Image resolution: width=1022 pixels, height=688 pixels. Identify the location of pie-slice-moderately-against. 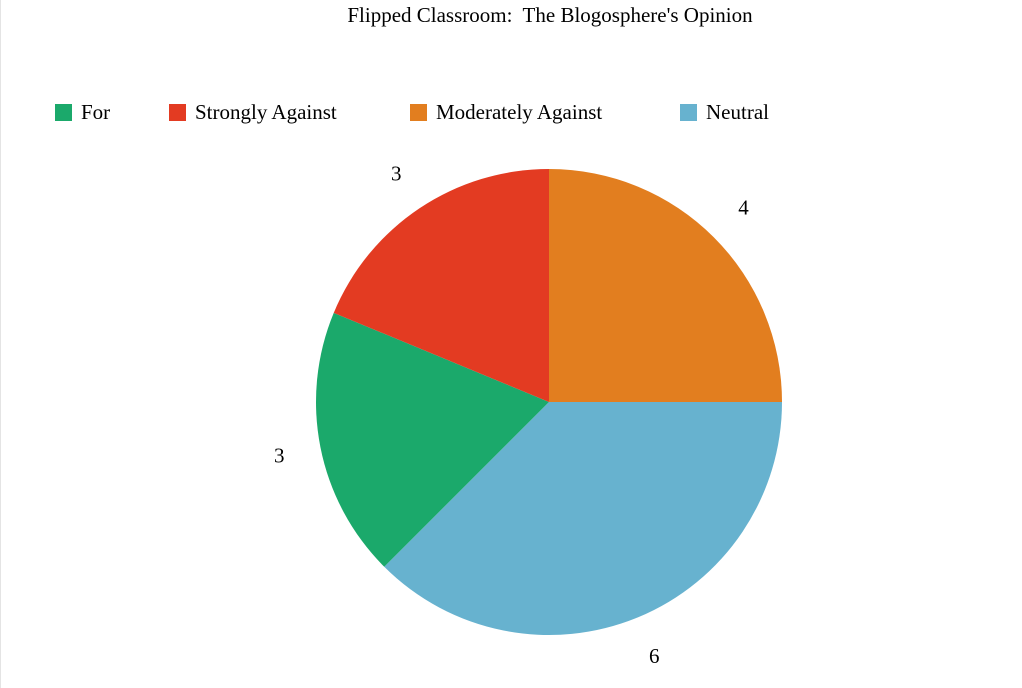
(665, 285).